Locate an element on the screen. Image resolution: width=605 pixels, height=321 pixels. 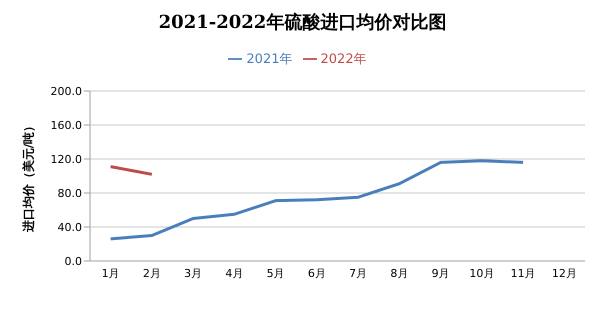
x-tick-label: 10月 is located at coordinates (481, 273).